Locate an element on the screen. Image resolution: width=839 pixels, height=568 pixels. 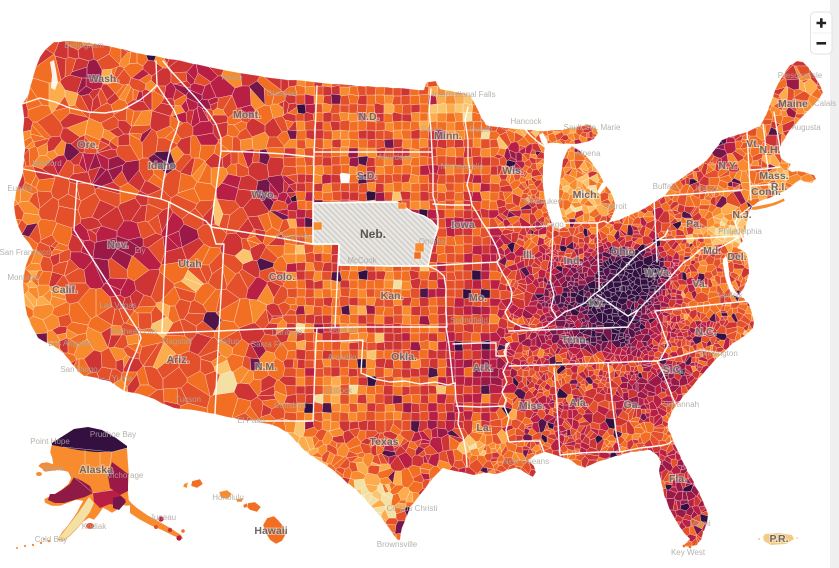
svg-text: Omaha is located at coordinates (432, 241).